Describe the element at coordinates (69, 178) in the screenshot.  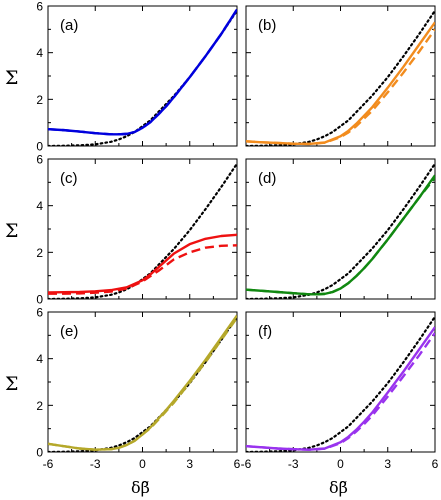
I see `panel-c-label: (c)` at that location.